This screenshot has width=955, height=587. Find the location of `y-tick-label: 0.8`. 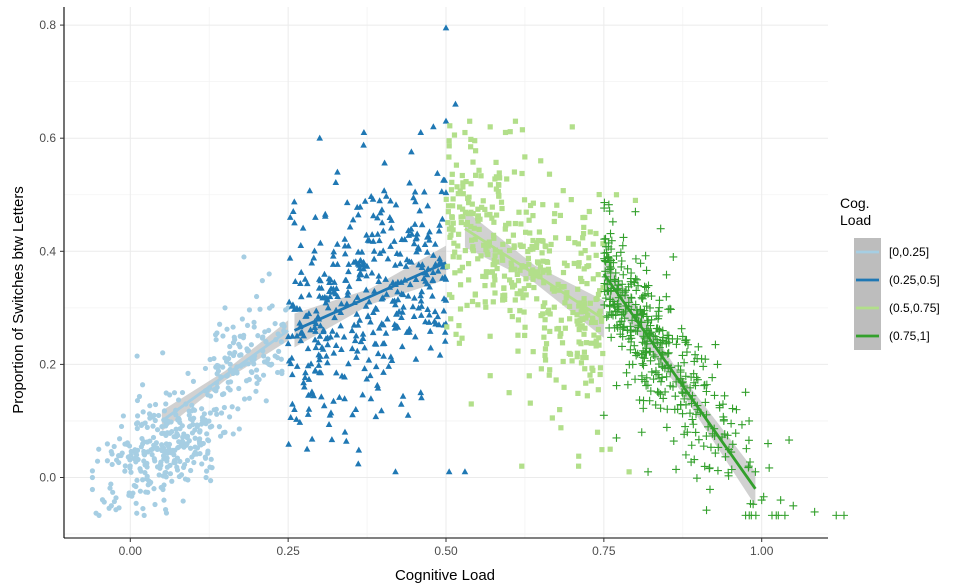

y-tick-label: 0.8 is located at coordinates (47, 25).